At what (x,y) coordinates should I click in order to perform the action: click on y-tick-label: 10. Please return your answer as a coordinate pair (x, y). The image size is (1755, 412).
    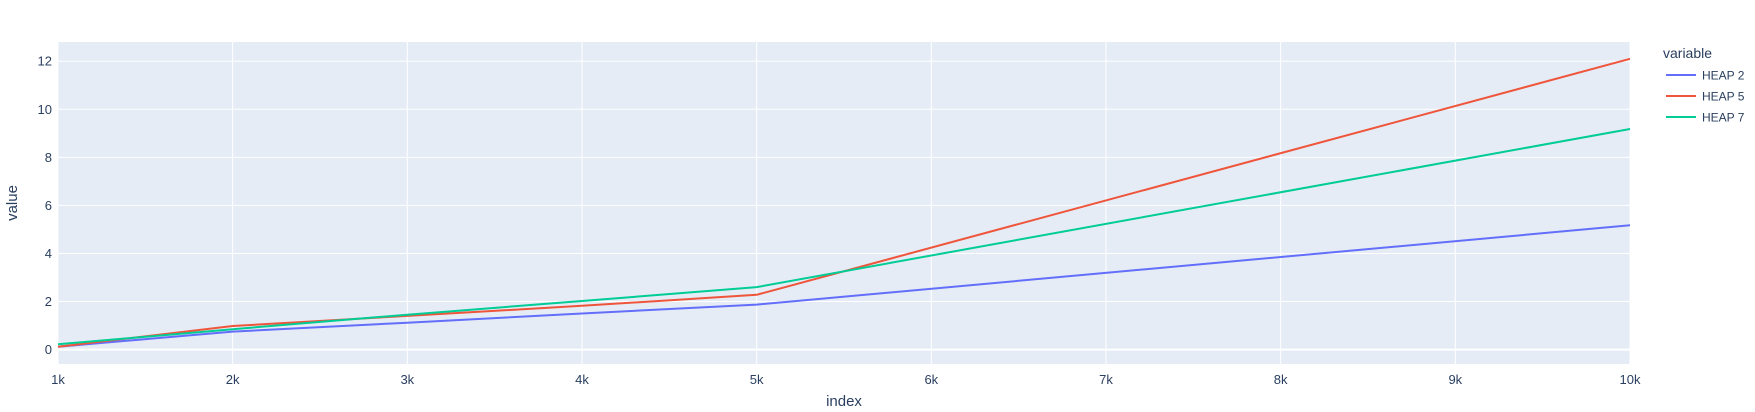
    Looking at the image, I should click on (45, 109).